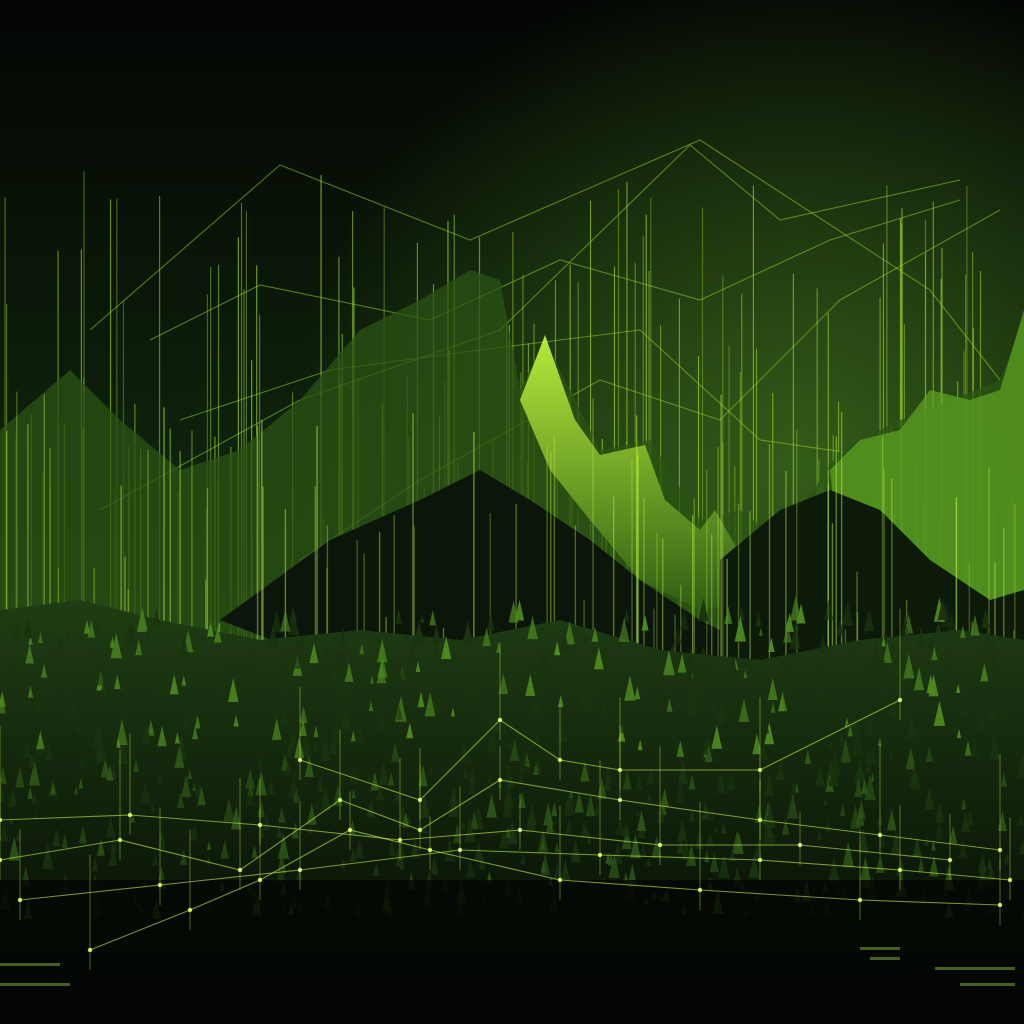  I want to click on small-caption-glyphs, so click(507, 966).